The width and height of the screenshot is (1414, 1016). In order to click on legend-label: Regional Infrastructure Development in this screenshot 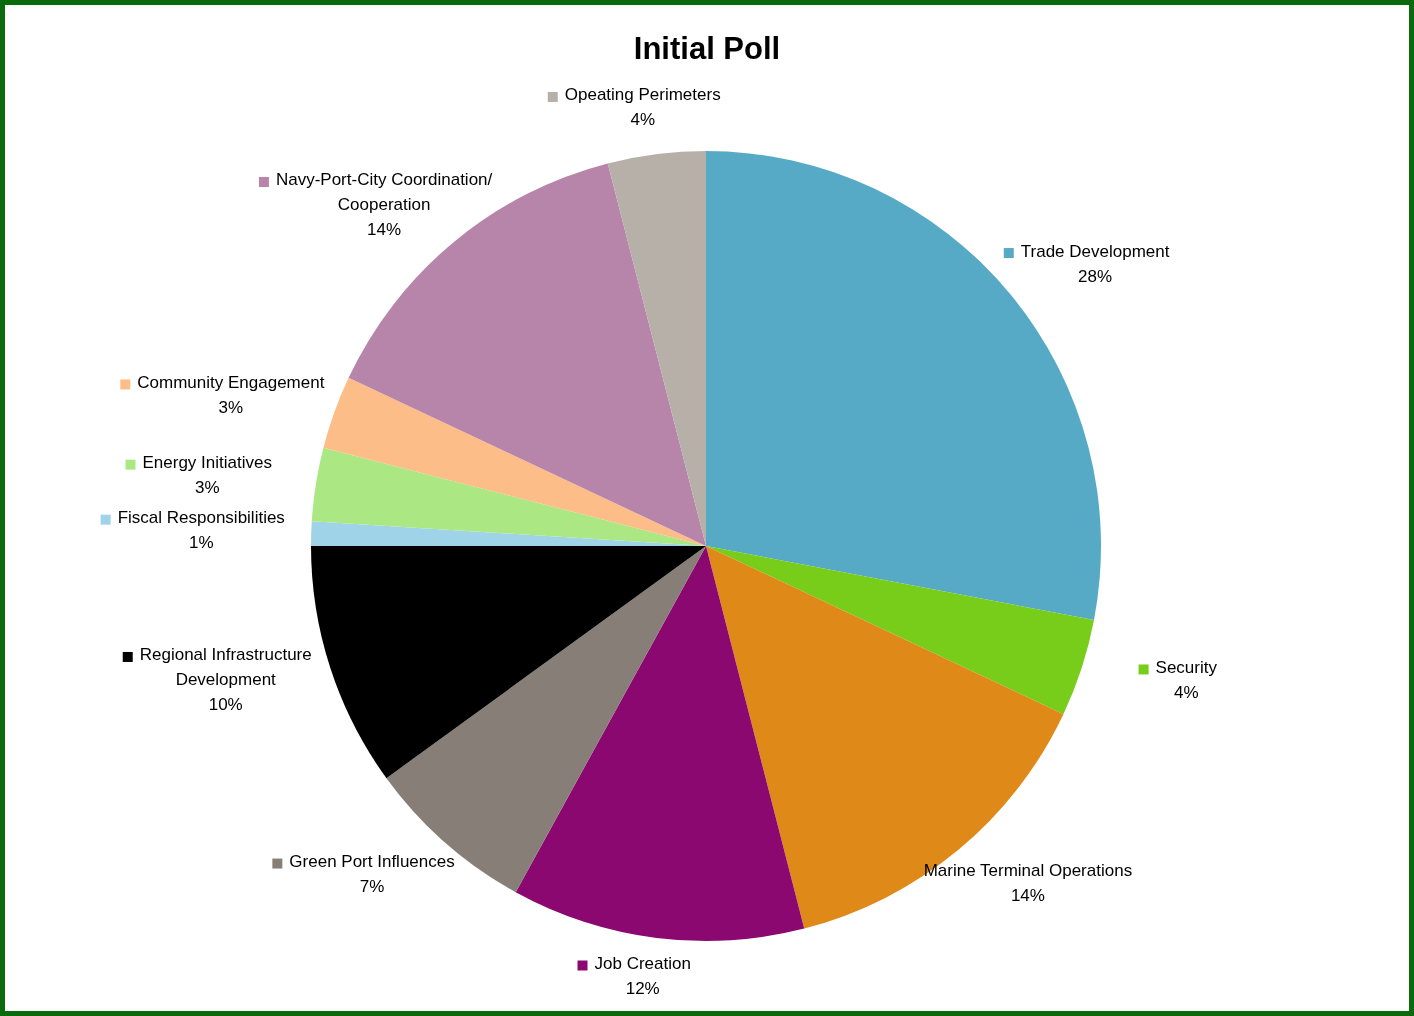, I will do `click(225, 667)`.